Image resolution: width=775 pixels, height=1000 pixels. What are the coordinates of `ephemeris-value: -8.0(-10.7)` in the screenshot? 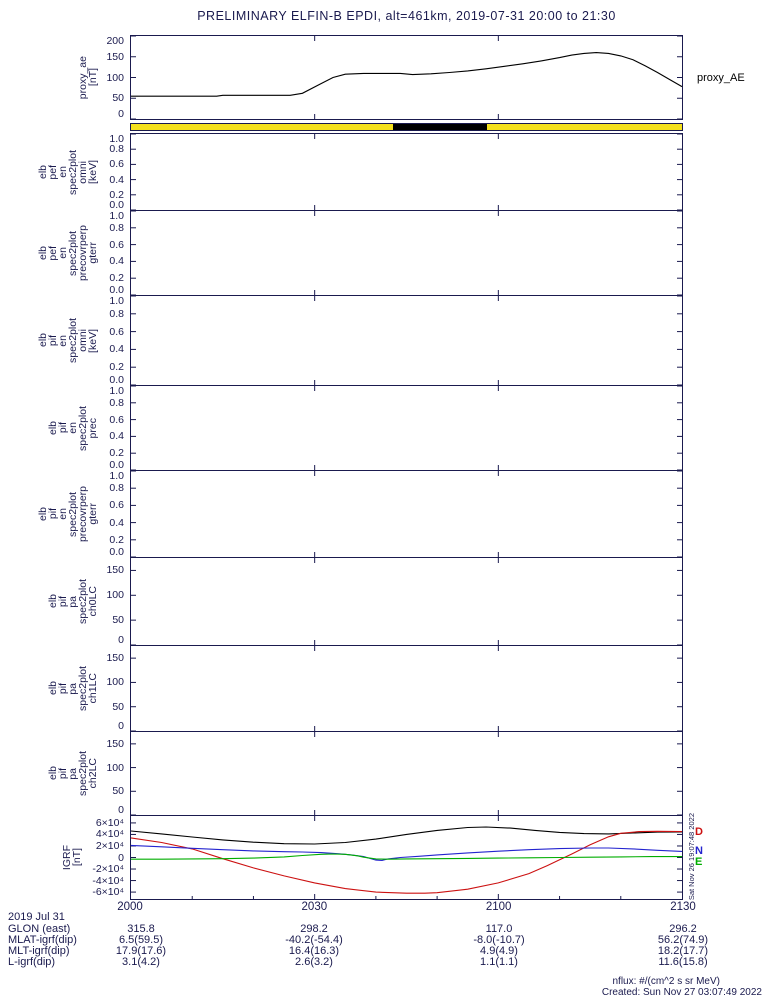 It's located at (499, 940).